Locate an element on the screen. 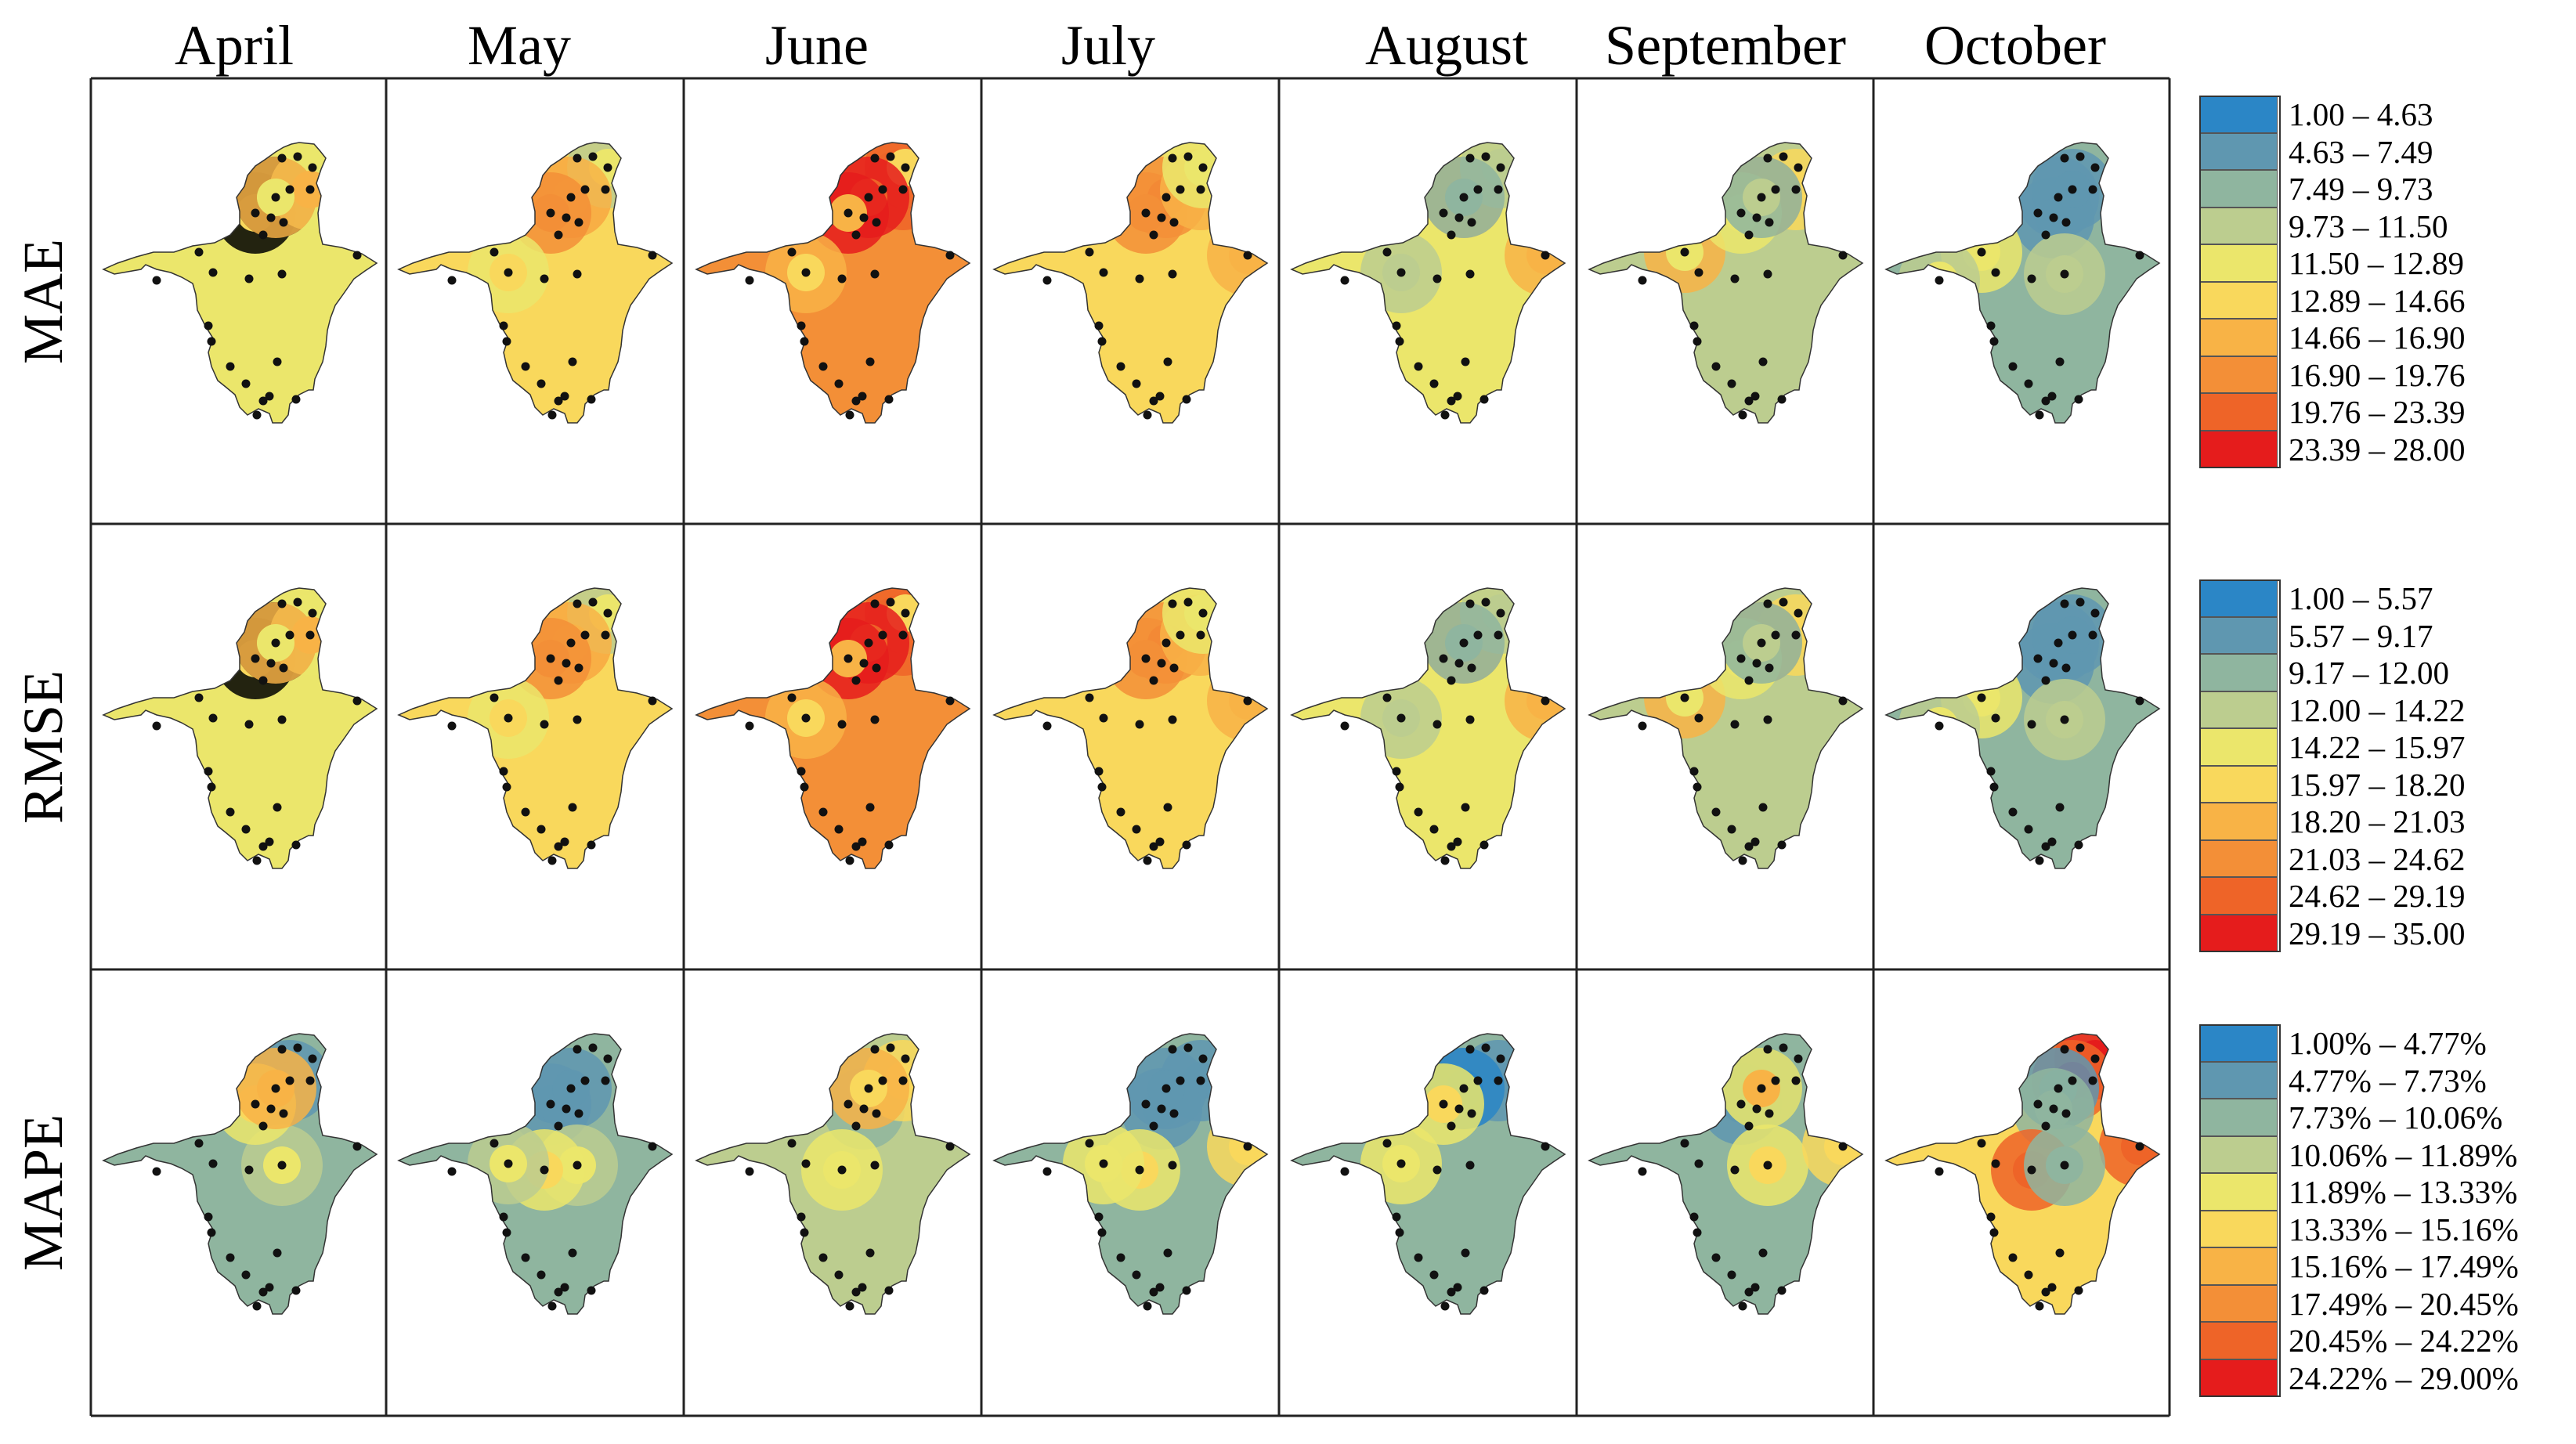 The width and height of the screenshot is (2576, 1444). legend-item: 5.57 – 9.17 is located at coordinates (2387, 635).